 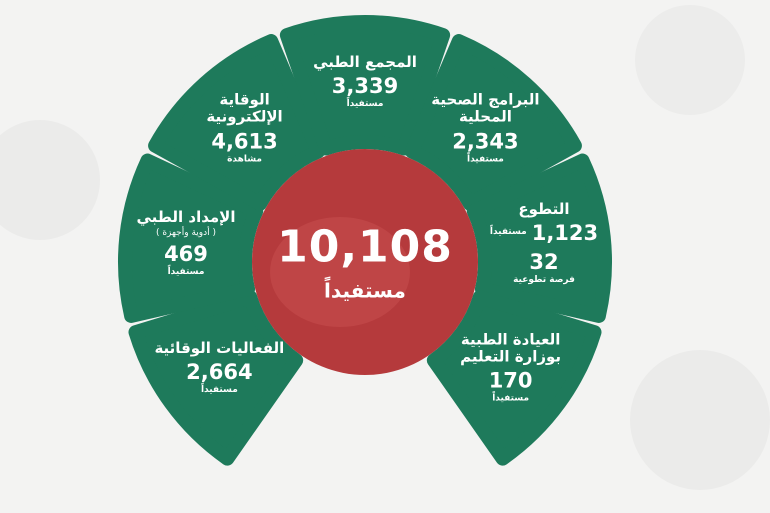 I want to click on total-value: 10,108, so click(x=365, y=247).